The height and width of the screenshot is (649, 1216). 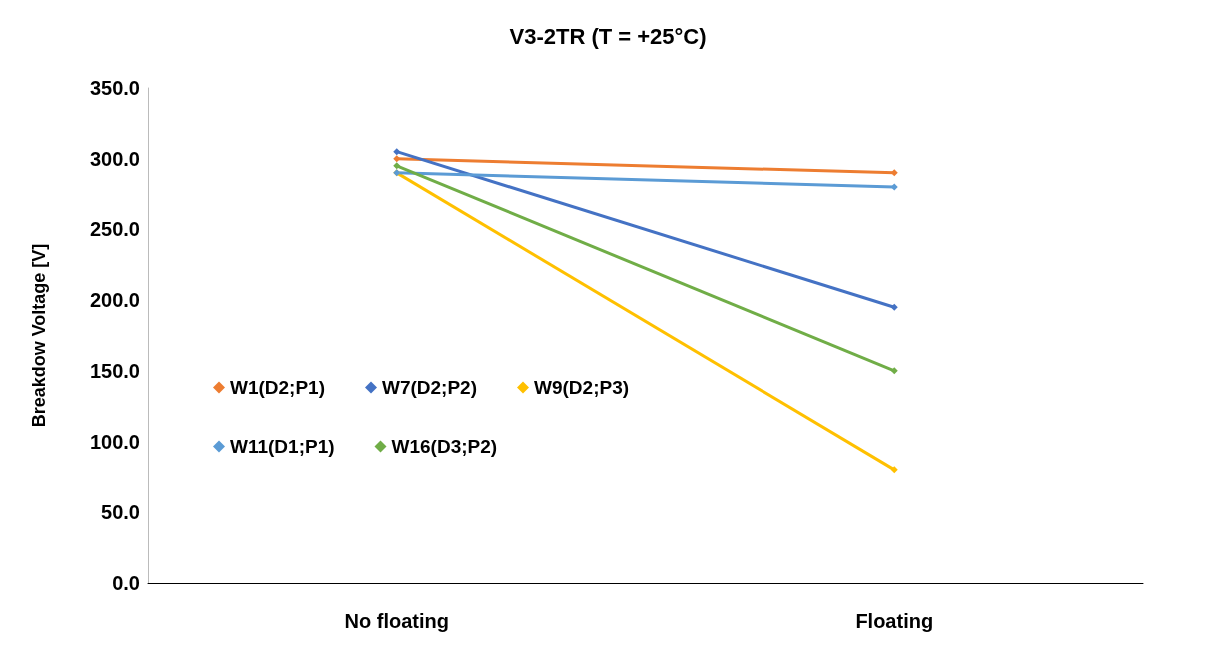 What do you see at coordinates (114, 158) in the screenshot?
I see `y-tick-label: 300.0` at bounding box center [114, 158].